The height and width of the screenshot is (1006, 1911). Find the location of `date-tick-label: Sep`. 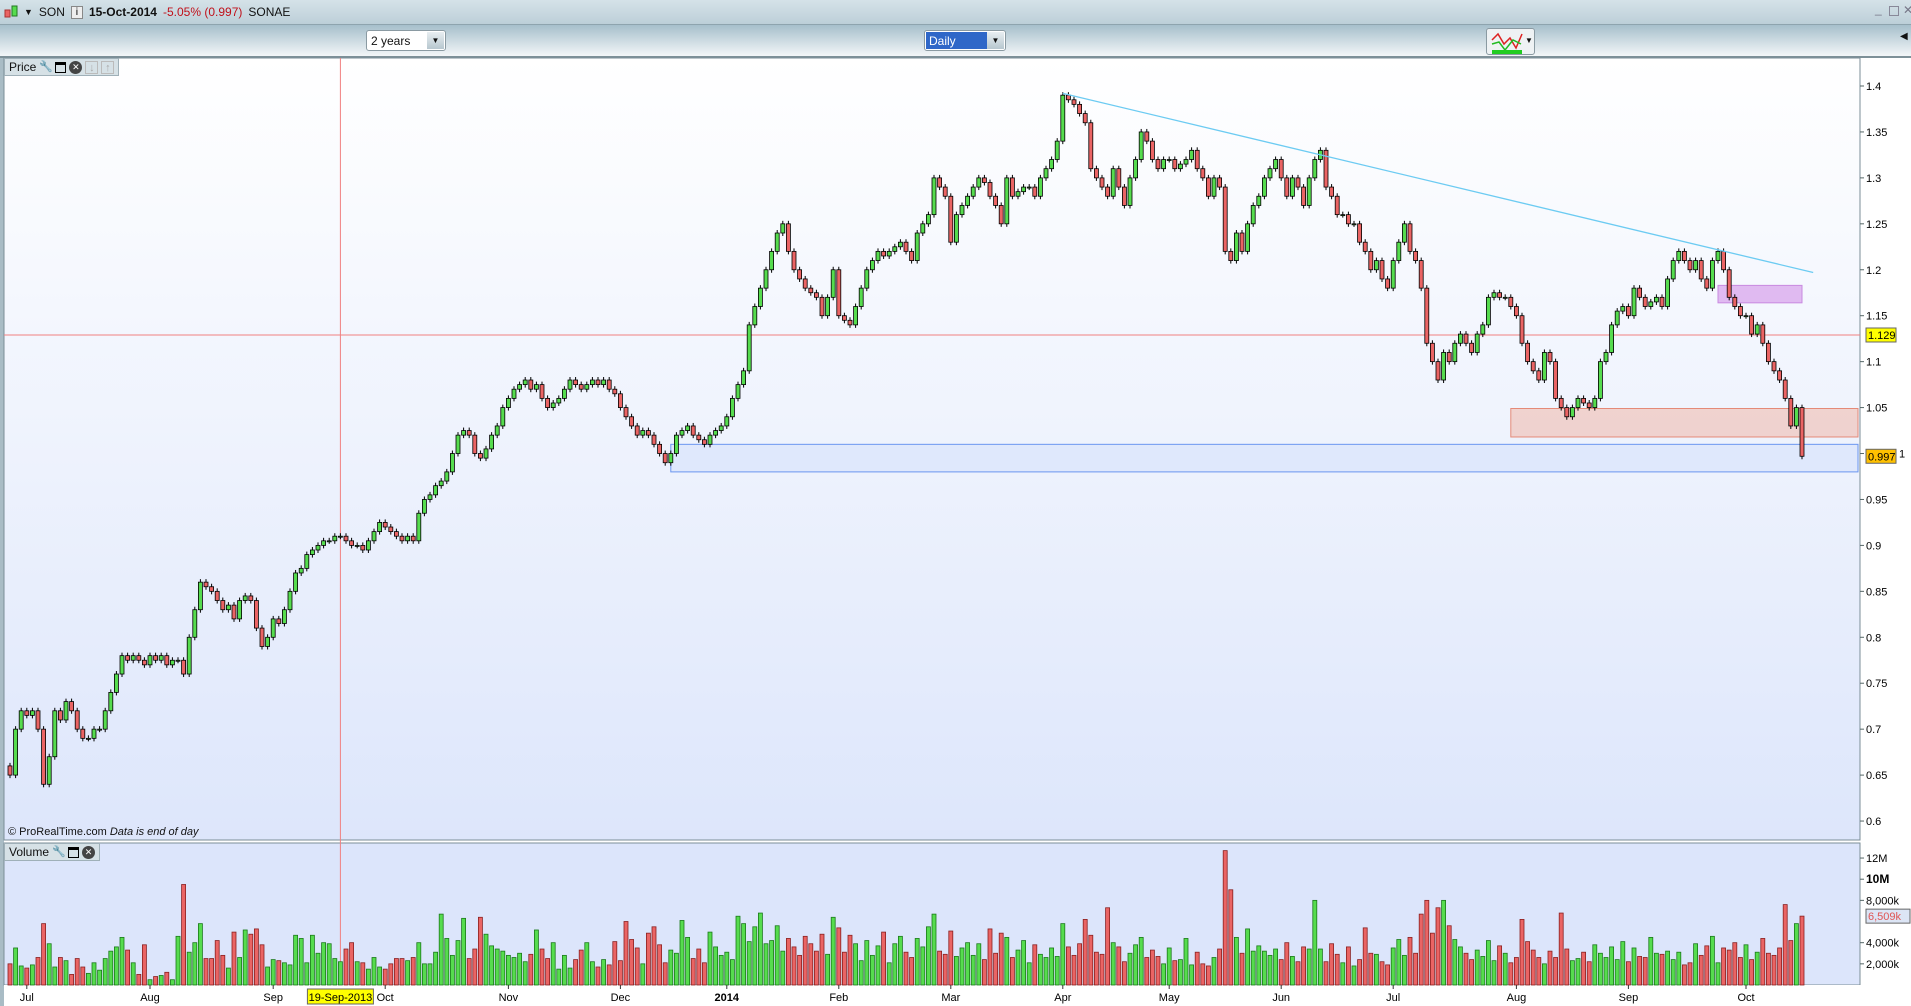

date-tick-label: Sep is located at coordinates (1629, 998).